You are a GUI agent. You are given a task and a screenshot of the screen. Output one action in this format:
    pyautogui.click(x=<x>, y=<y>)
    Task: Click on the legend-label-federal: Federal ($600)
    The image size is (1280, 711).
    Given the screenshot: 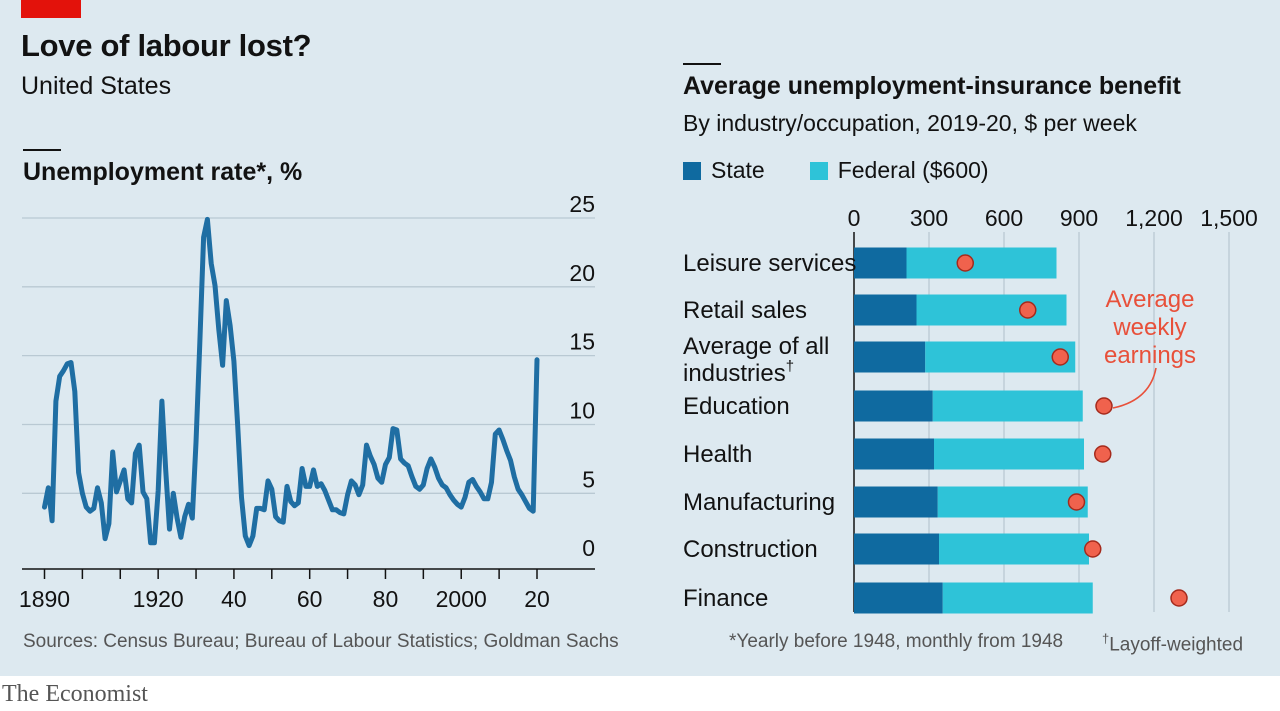 What is the action you would take?
    pyautogui.click(x=913, y=170)
    